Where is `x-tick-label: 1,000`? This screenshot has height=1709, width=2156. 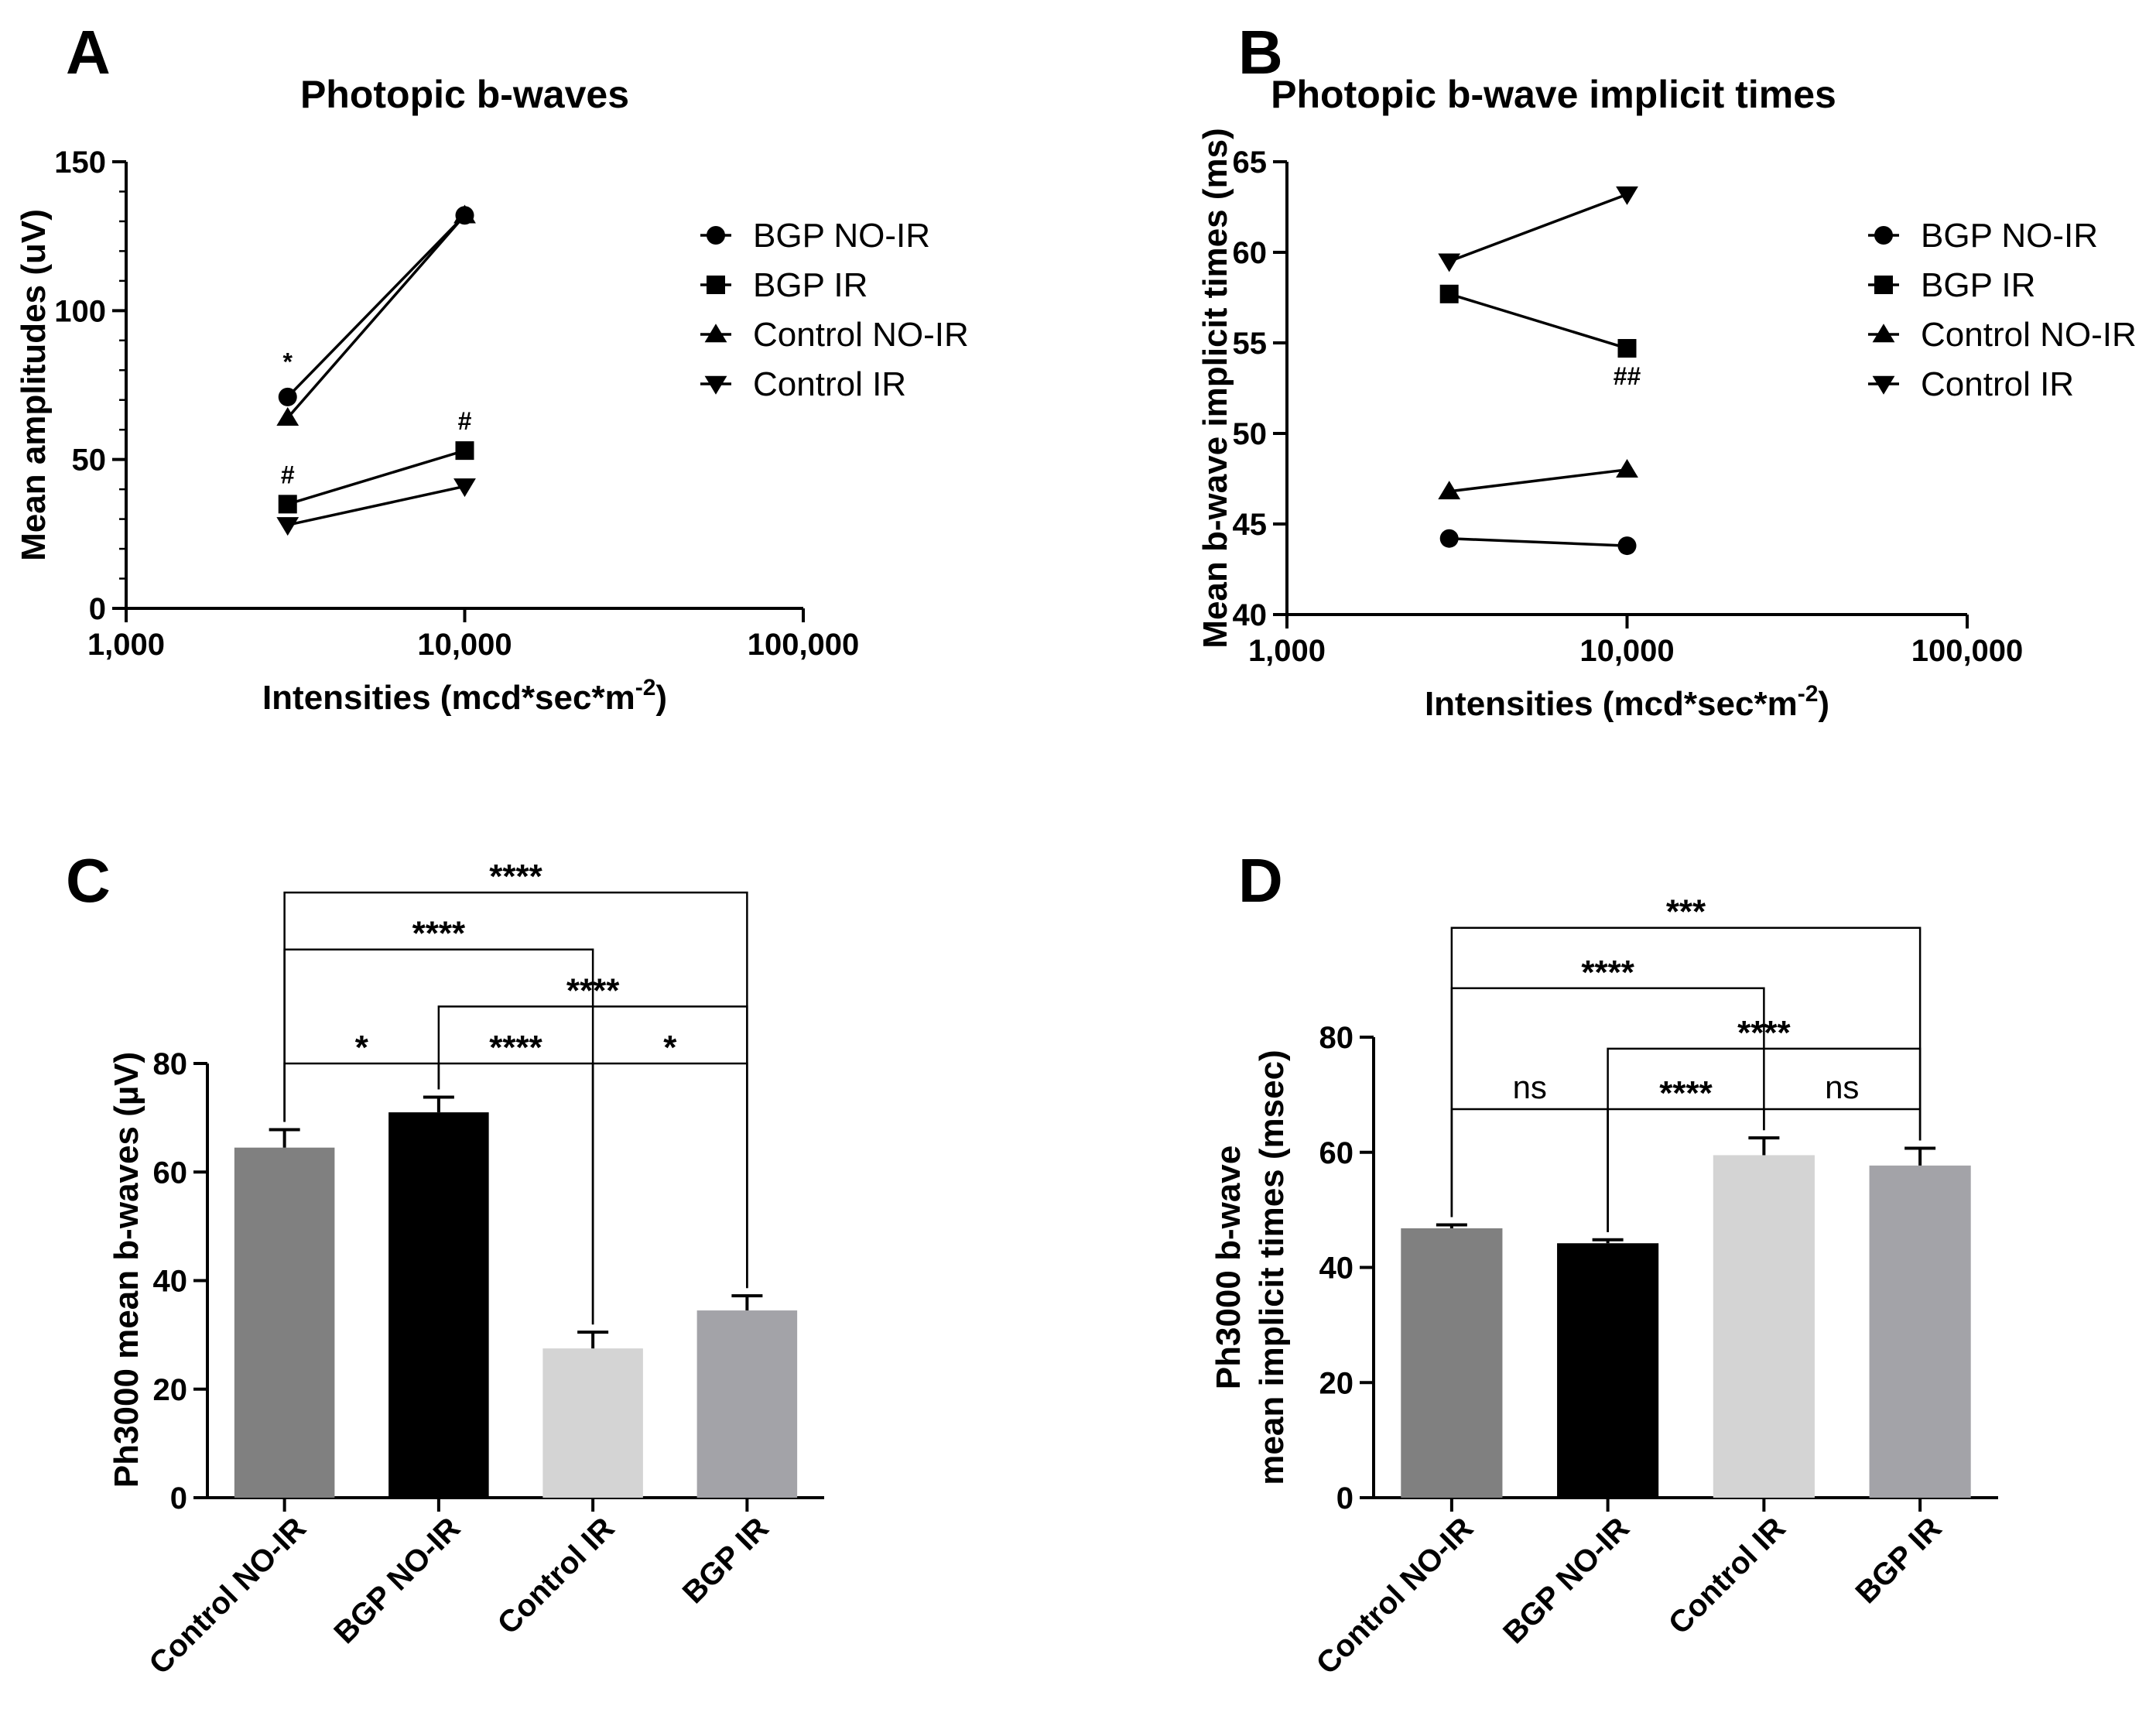 x-tick-label: 1,000 is located at coordinates (126, 645).